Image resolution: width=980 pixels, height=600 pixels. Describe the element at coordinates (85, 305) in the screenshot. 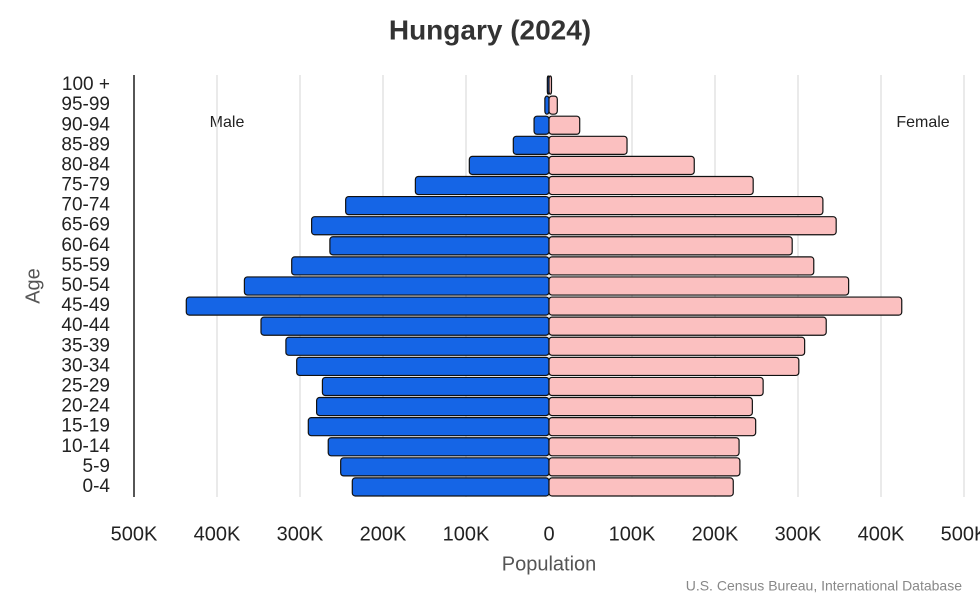

I see `y-tick-label: 45-49` at that location.